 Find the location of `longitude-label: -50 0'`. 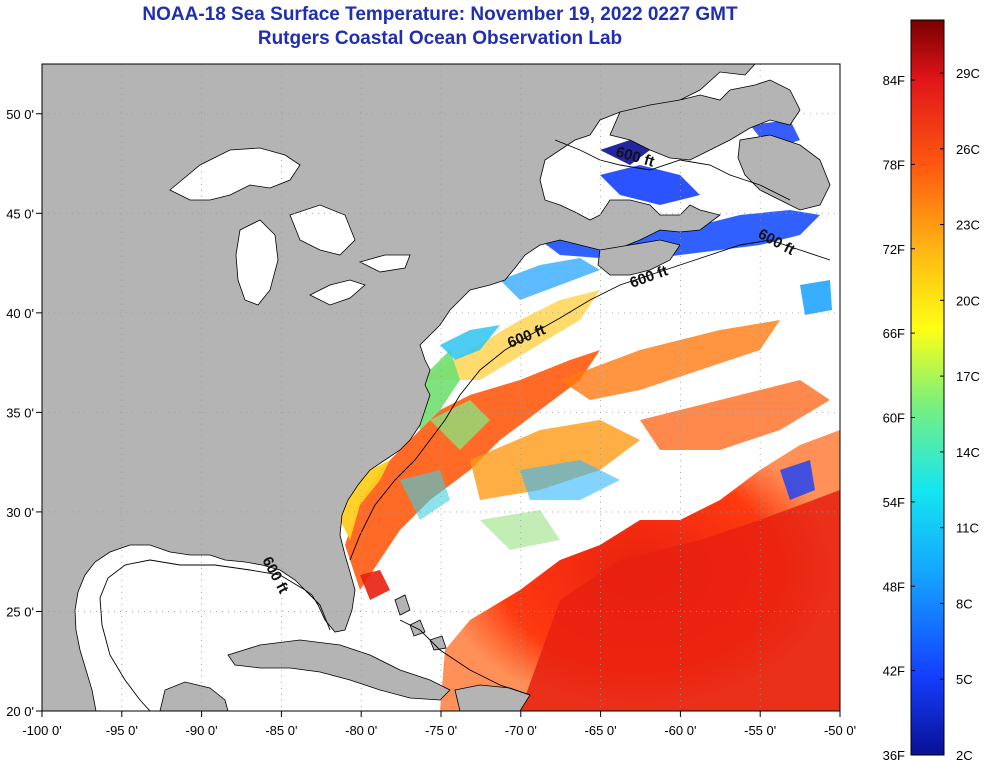

longitude-label: -50 0' is located at coordinates (840, 730).